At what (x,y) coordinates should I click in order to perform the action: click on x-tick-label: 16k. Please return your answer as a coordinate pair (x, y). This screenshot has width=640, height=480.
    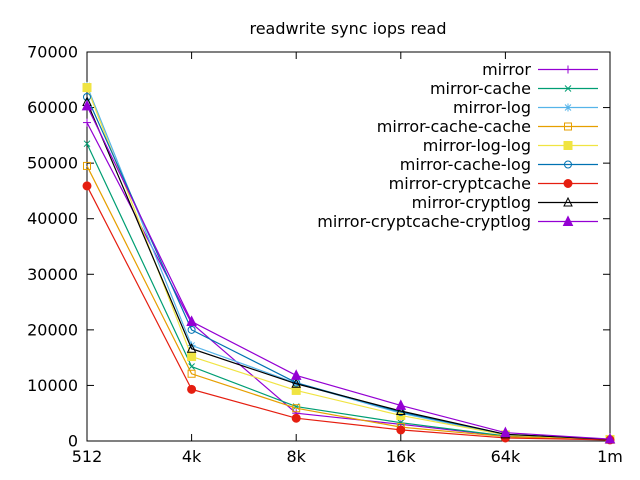
    Looking at the image, I should click on (401, 456).